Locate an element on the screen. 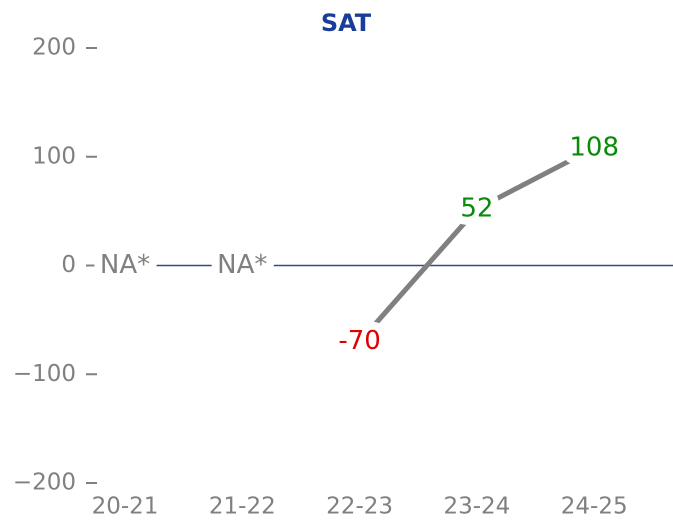 This screenshot has height=521, width=673. data-line is located at coordinates (476, 244).